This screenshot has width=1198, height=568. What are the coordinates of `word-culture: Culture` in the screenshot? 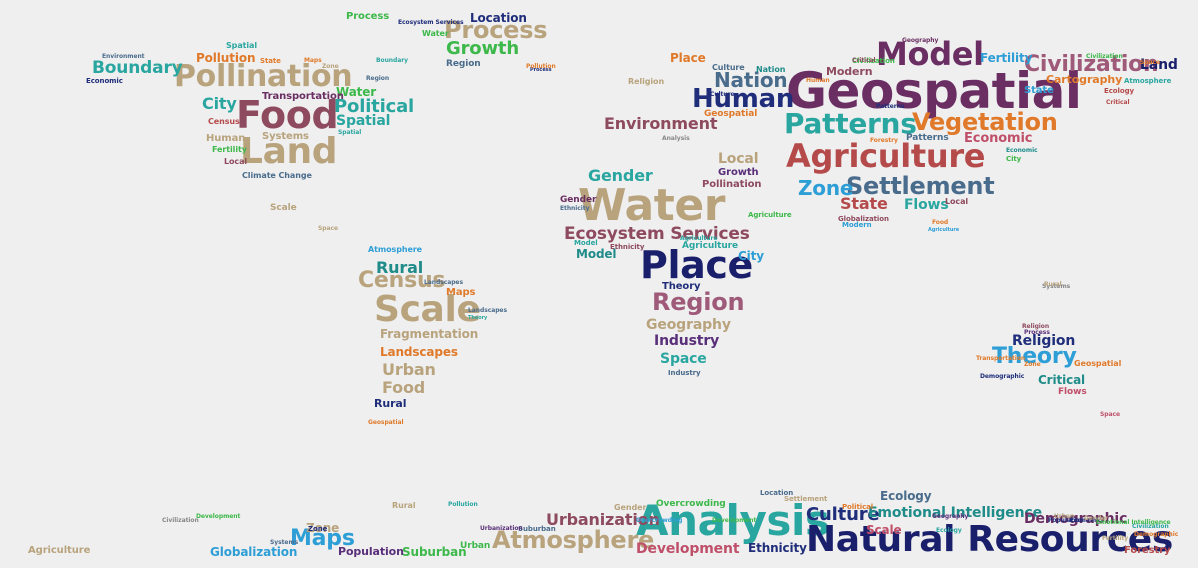 It's located at (722, 94).